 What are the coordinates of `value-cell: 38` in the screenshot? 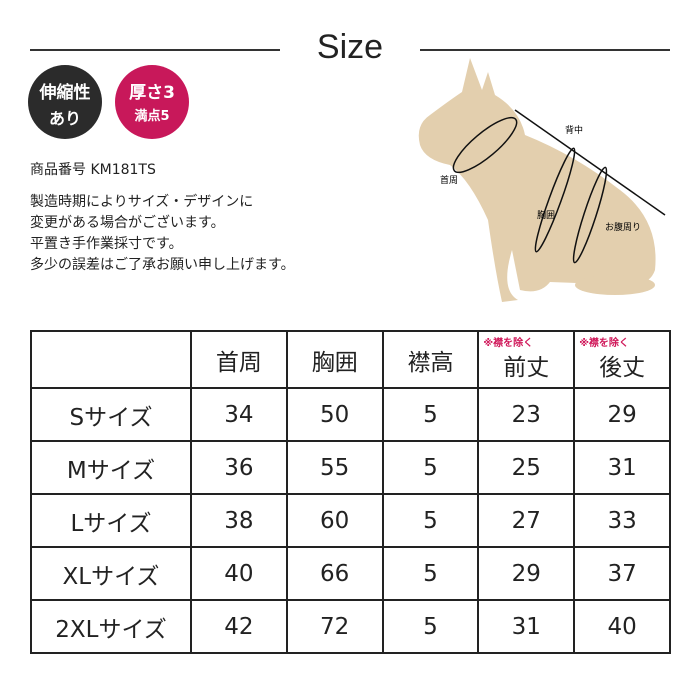 It's located at (239, 520).